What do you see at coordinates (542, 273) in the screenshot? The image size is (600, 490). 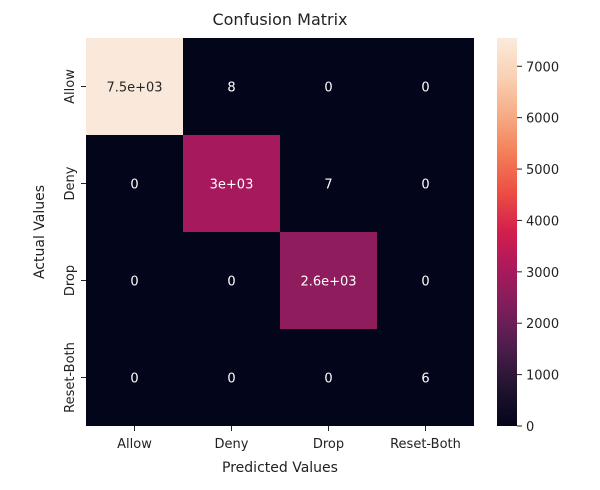 I see `colorbar-tick-label: 3000` at bounding box center [542, 273].